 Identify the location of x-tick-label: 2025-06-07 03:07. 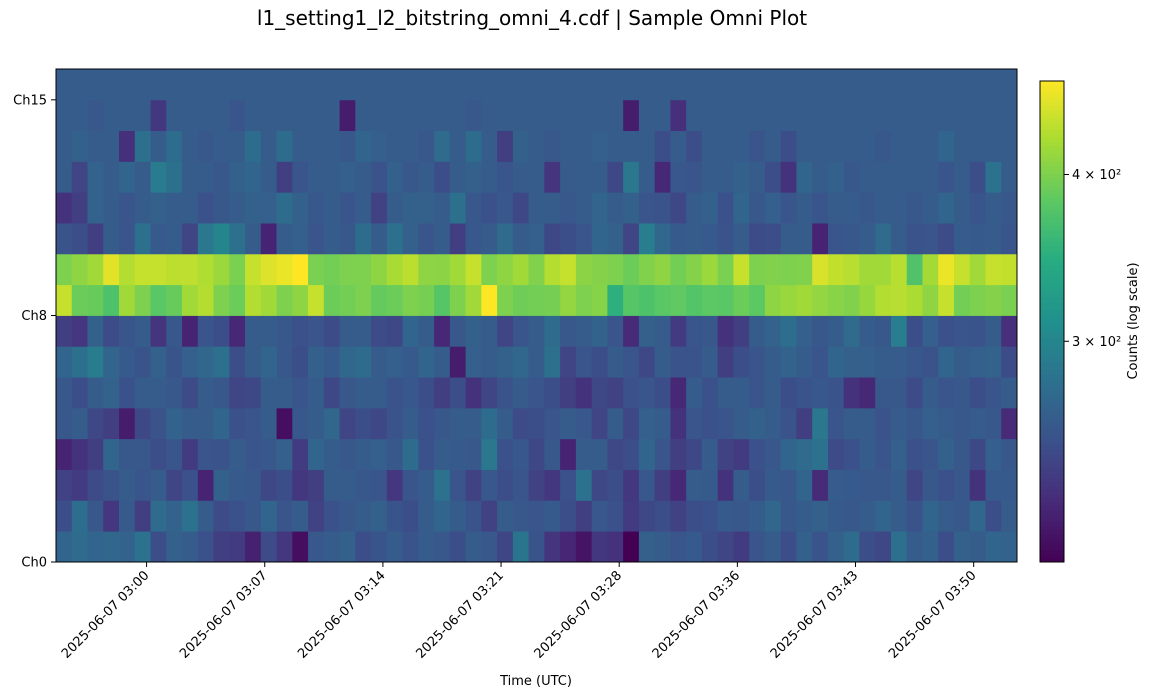
(223, 614).